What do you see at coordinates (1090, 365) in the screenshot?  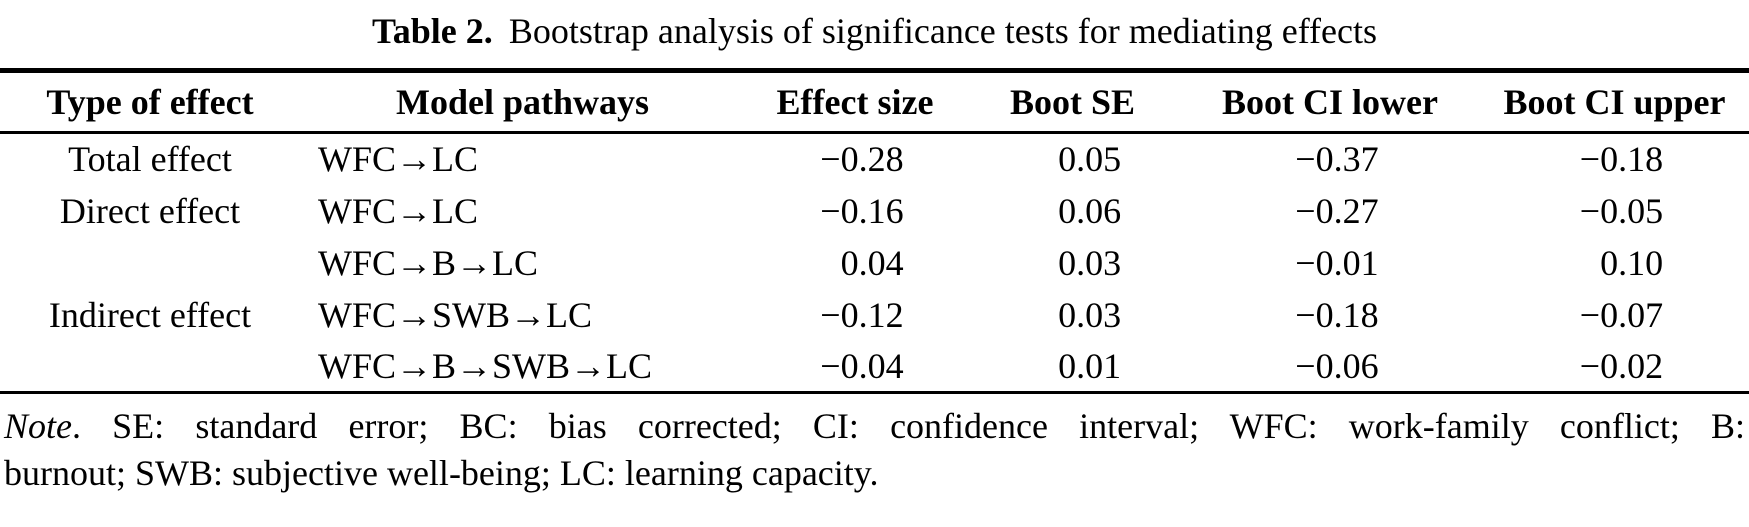 I see `cell-boot-se: 0.01` at bounding box center [1090, 365].